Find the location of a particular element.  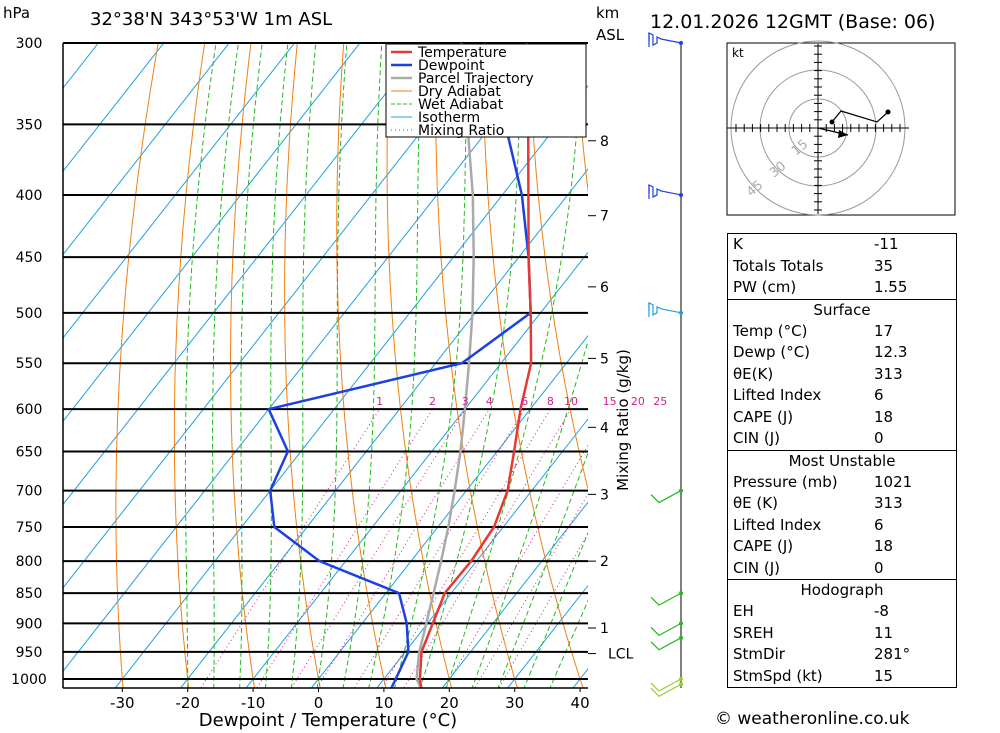

location-title: 32°38'N 343°53'W 1m ASL is located at coordinates (211, 19).